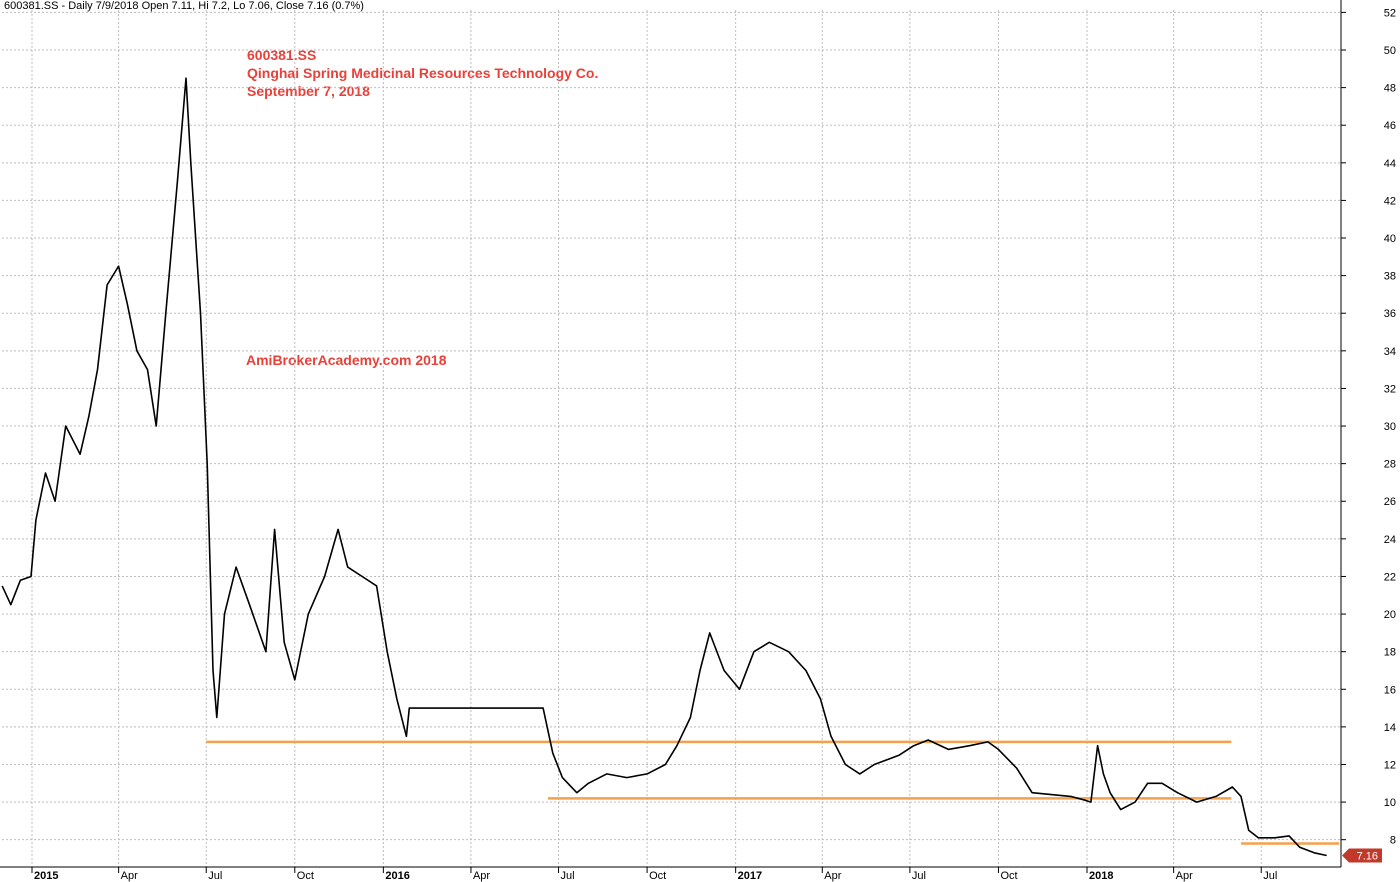  I want to click on annotation-watermark: AmiBrokerAcademy.com 2018, so click(346, 360).